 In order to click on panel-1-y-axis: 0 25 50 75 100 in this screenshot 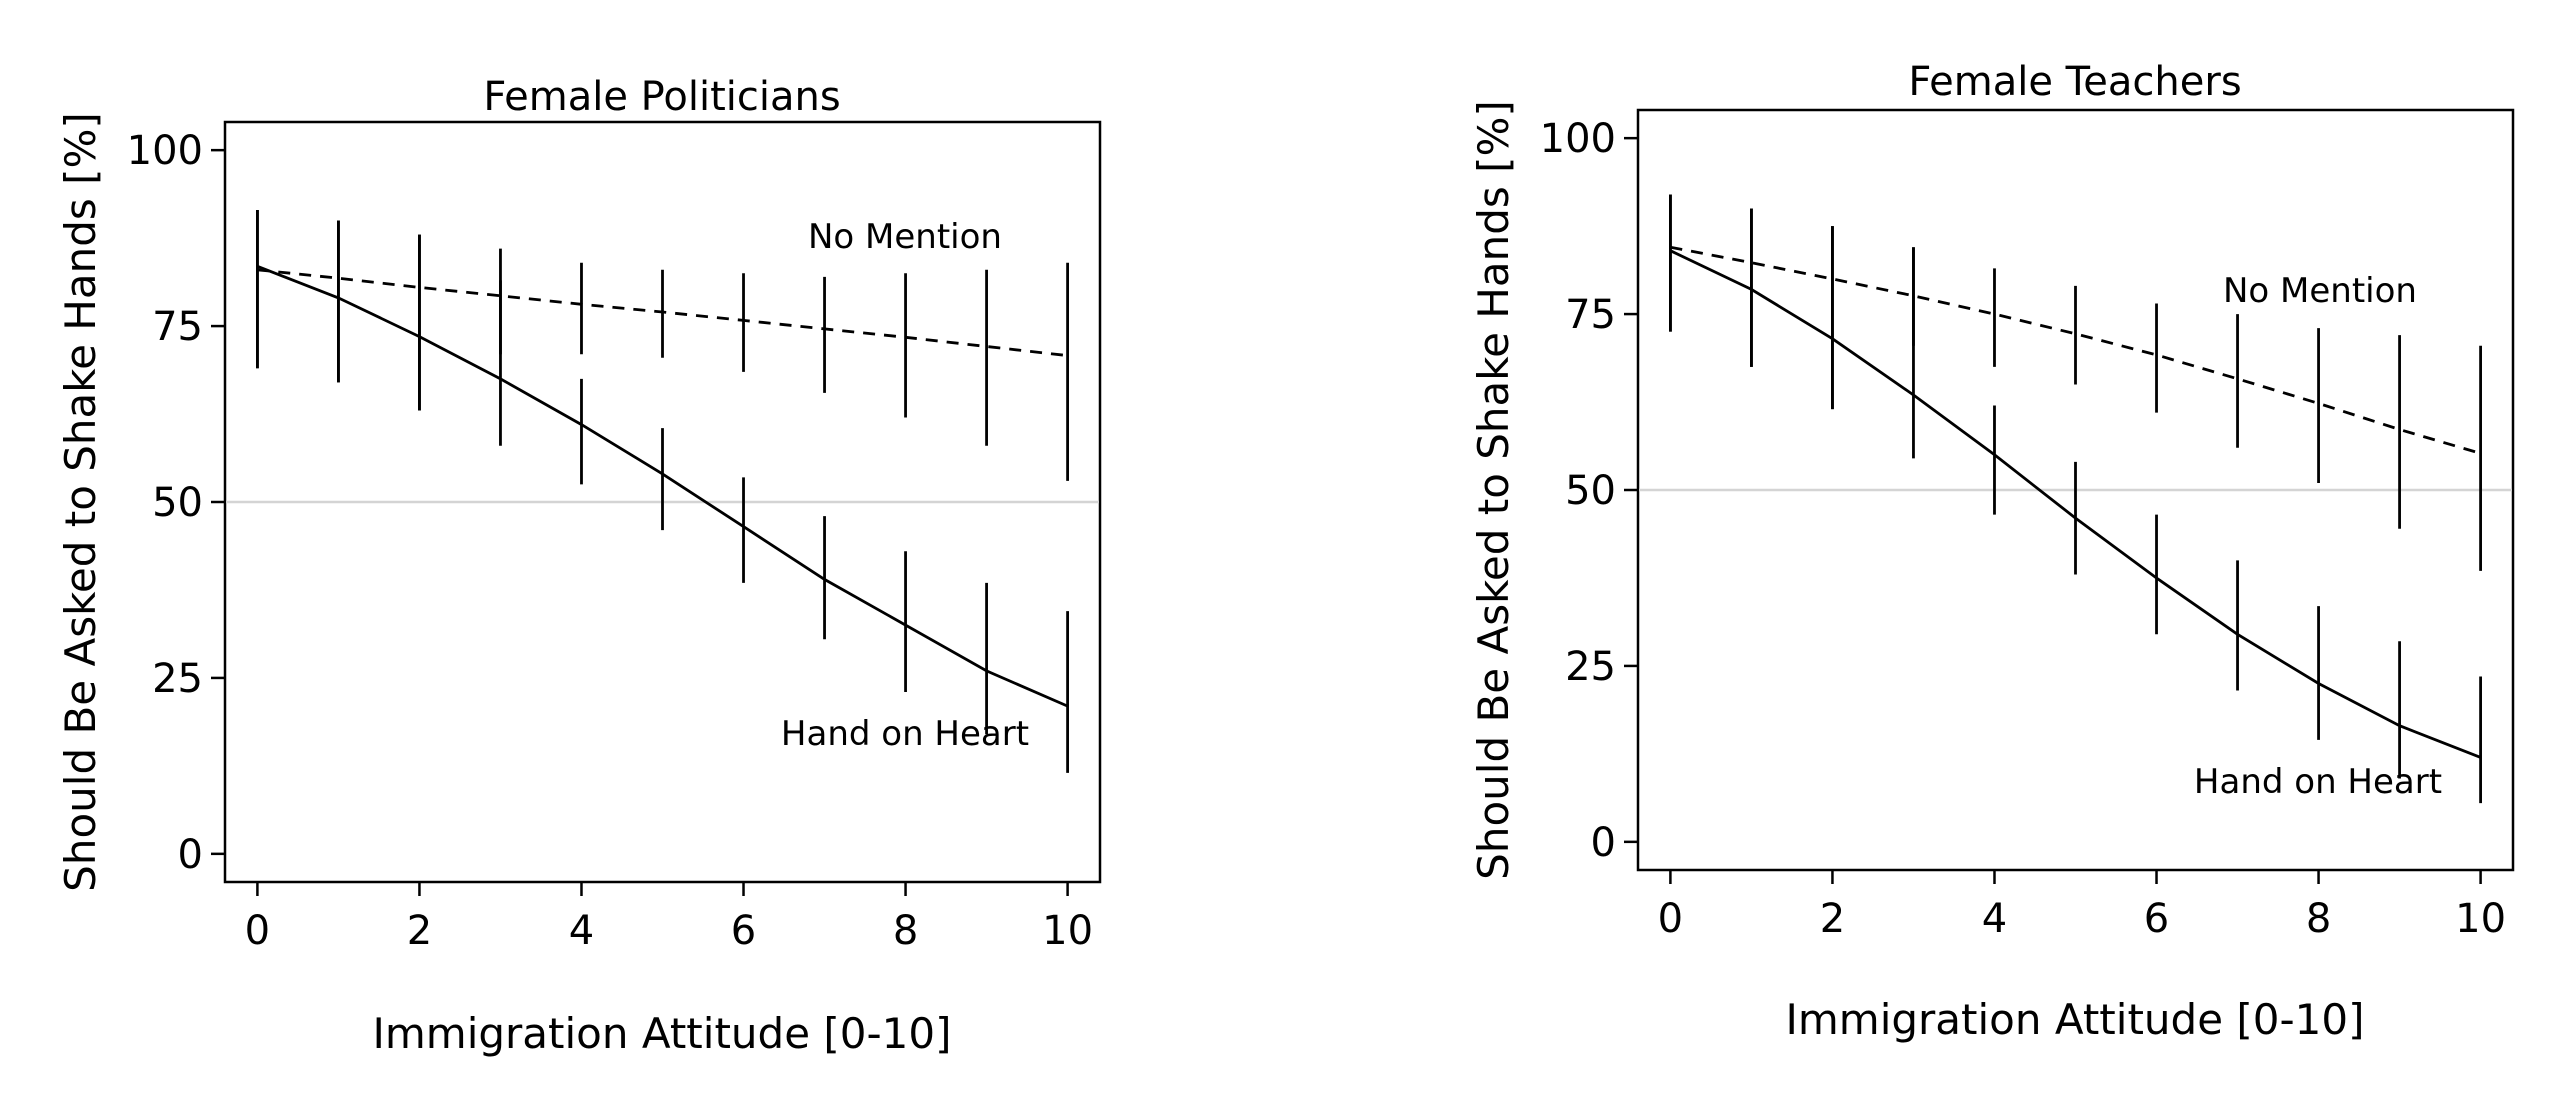, I will do `click(176, 503)`.